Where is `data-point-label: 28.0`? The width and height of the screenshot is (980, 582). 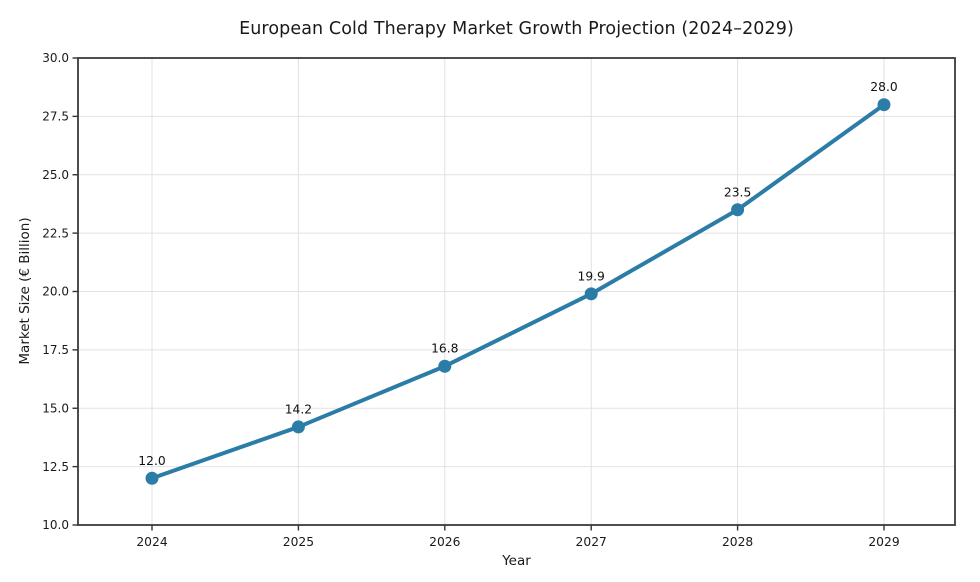
data-point-label: 28.0 is located at coordinates (883, 87).